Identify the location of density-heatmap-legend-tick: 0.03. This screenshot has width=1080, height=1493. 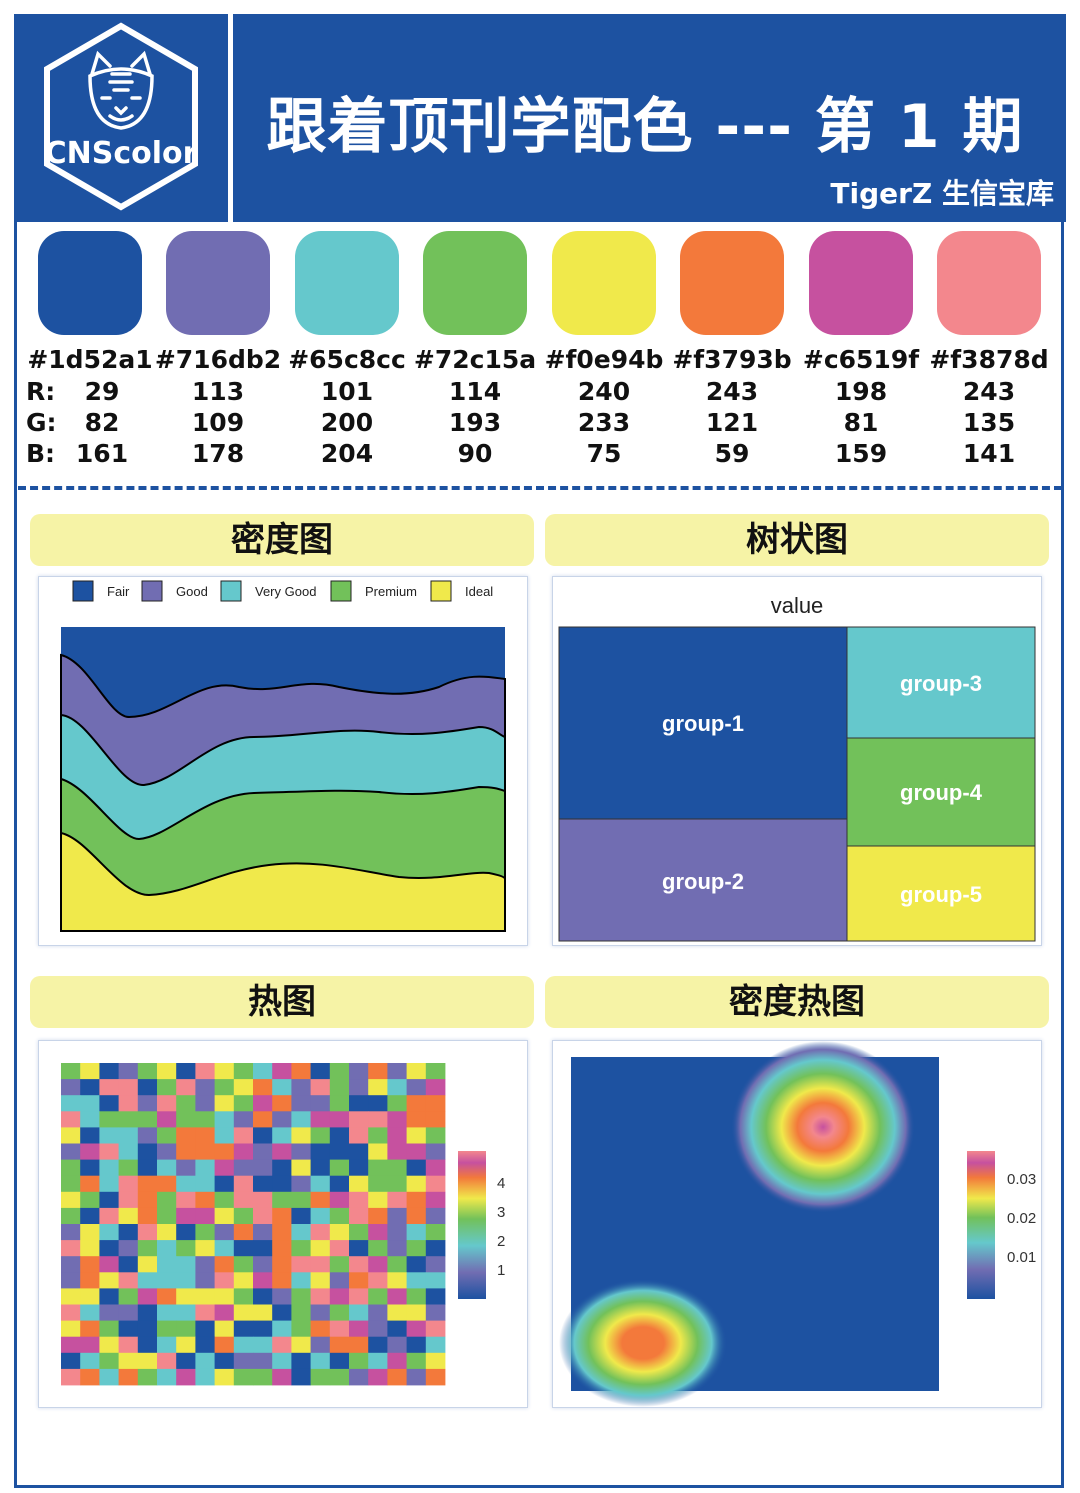
(1021, 1179).